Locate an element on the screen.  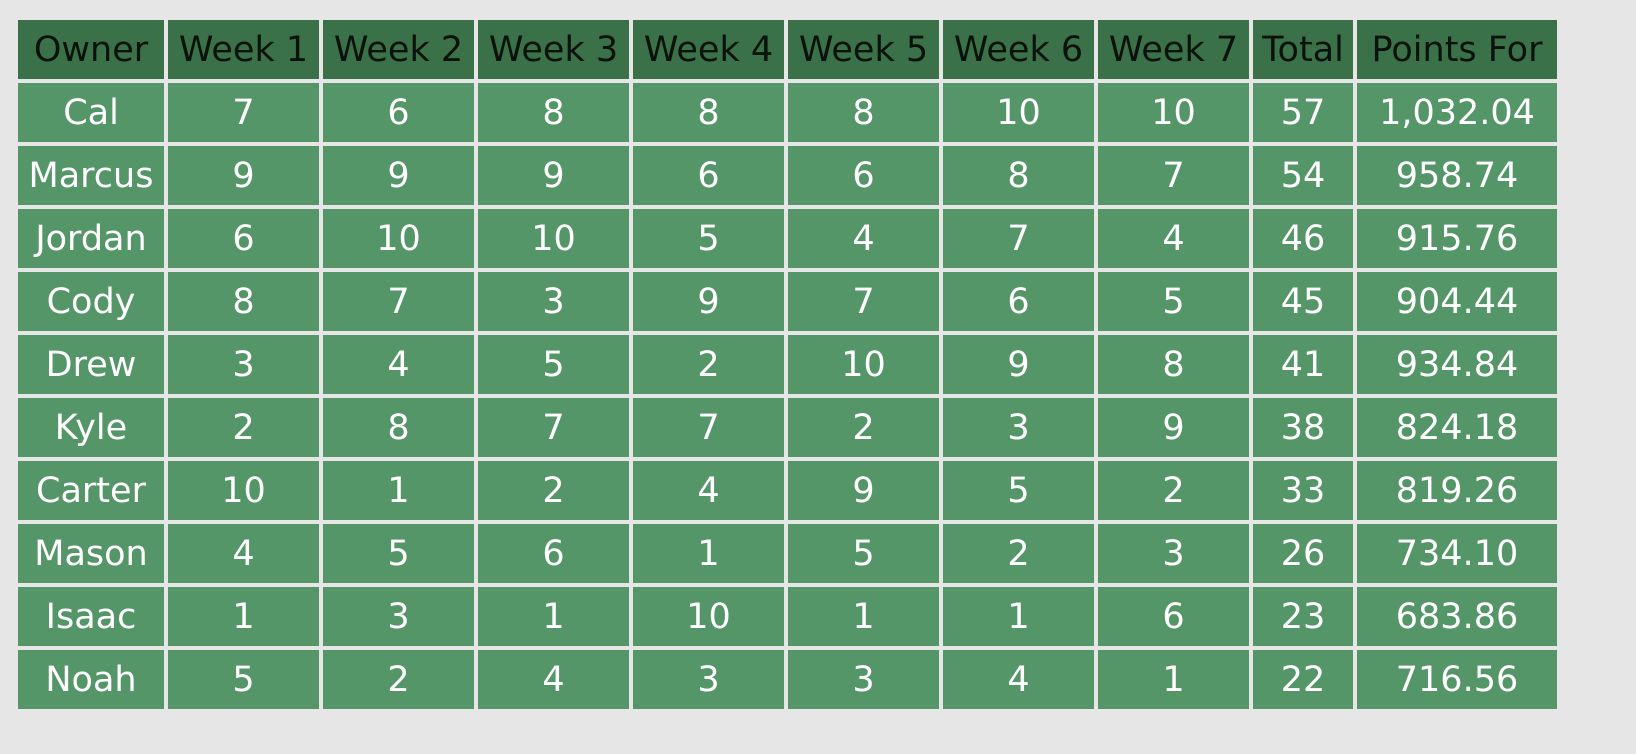
week-1-cell: 4 is located at coordinates (243, 553).